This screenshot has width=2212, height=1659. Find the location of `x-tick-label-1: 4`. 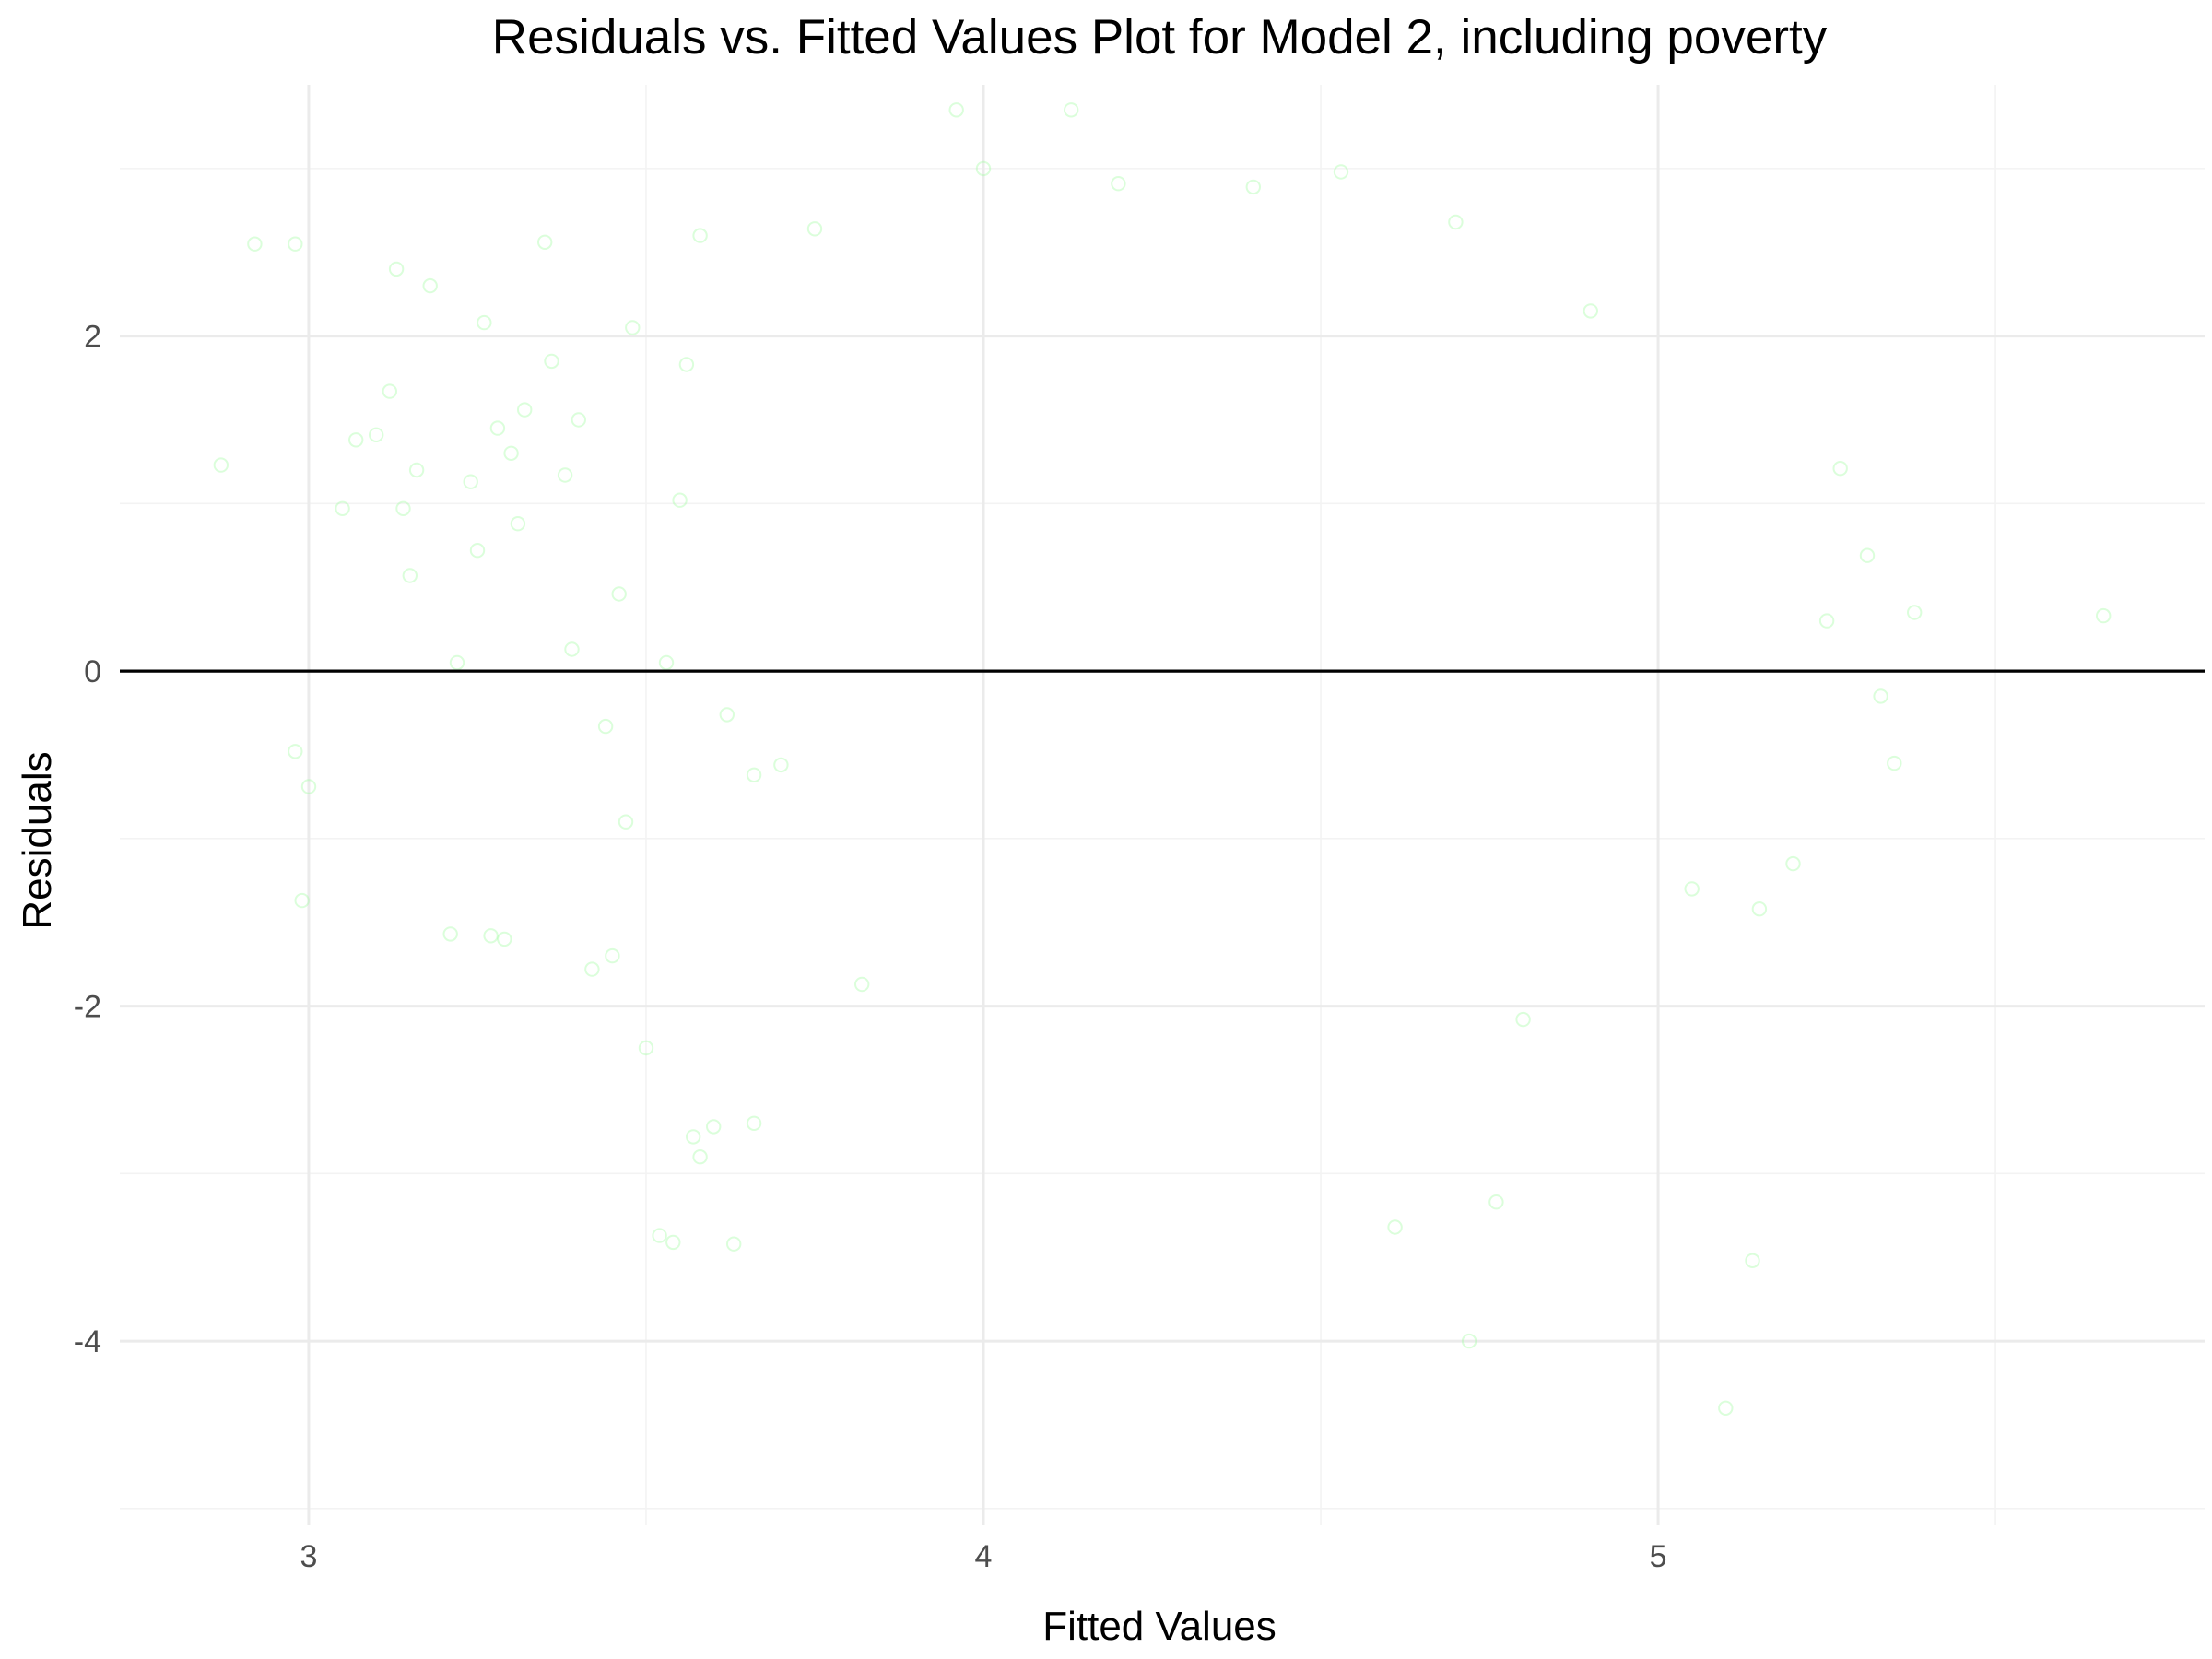

x-tick-label-1: 4 is located at coordinates (984, 1556).